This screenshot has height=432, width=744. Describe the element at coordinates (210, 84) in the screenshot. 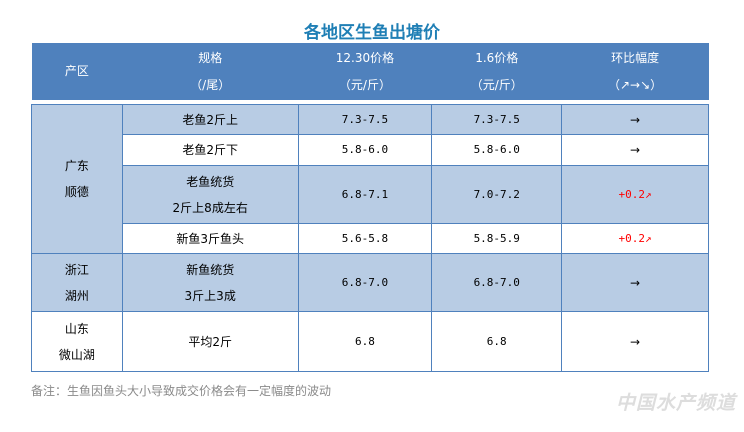

I see `header-unit: （/尾）` at that location.